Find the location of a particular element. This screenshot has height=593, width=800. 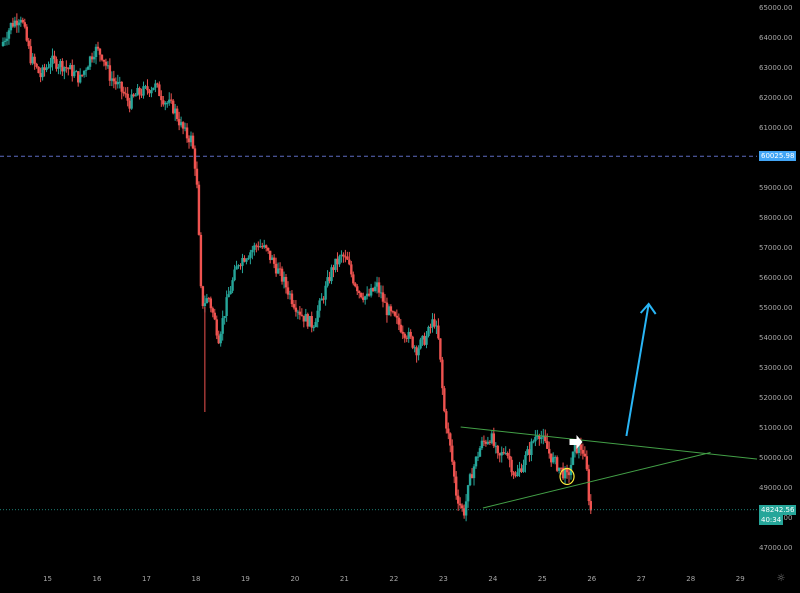

price-tick-label: 50000.00 is located at coordinates (775, 458).